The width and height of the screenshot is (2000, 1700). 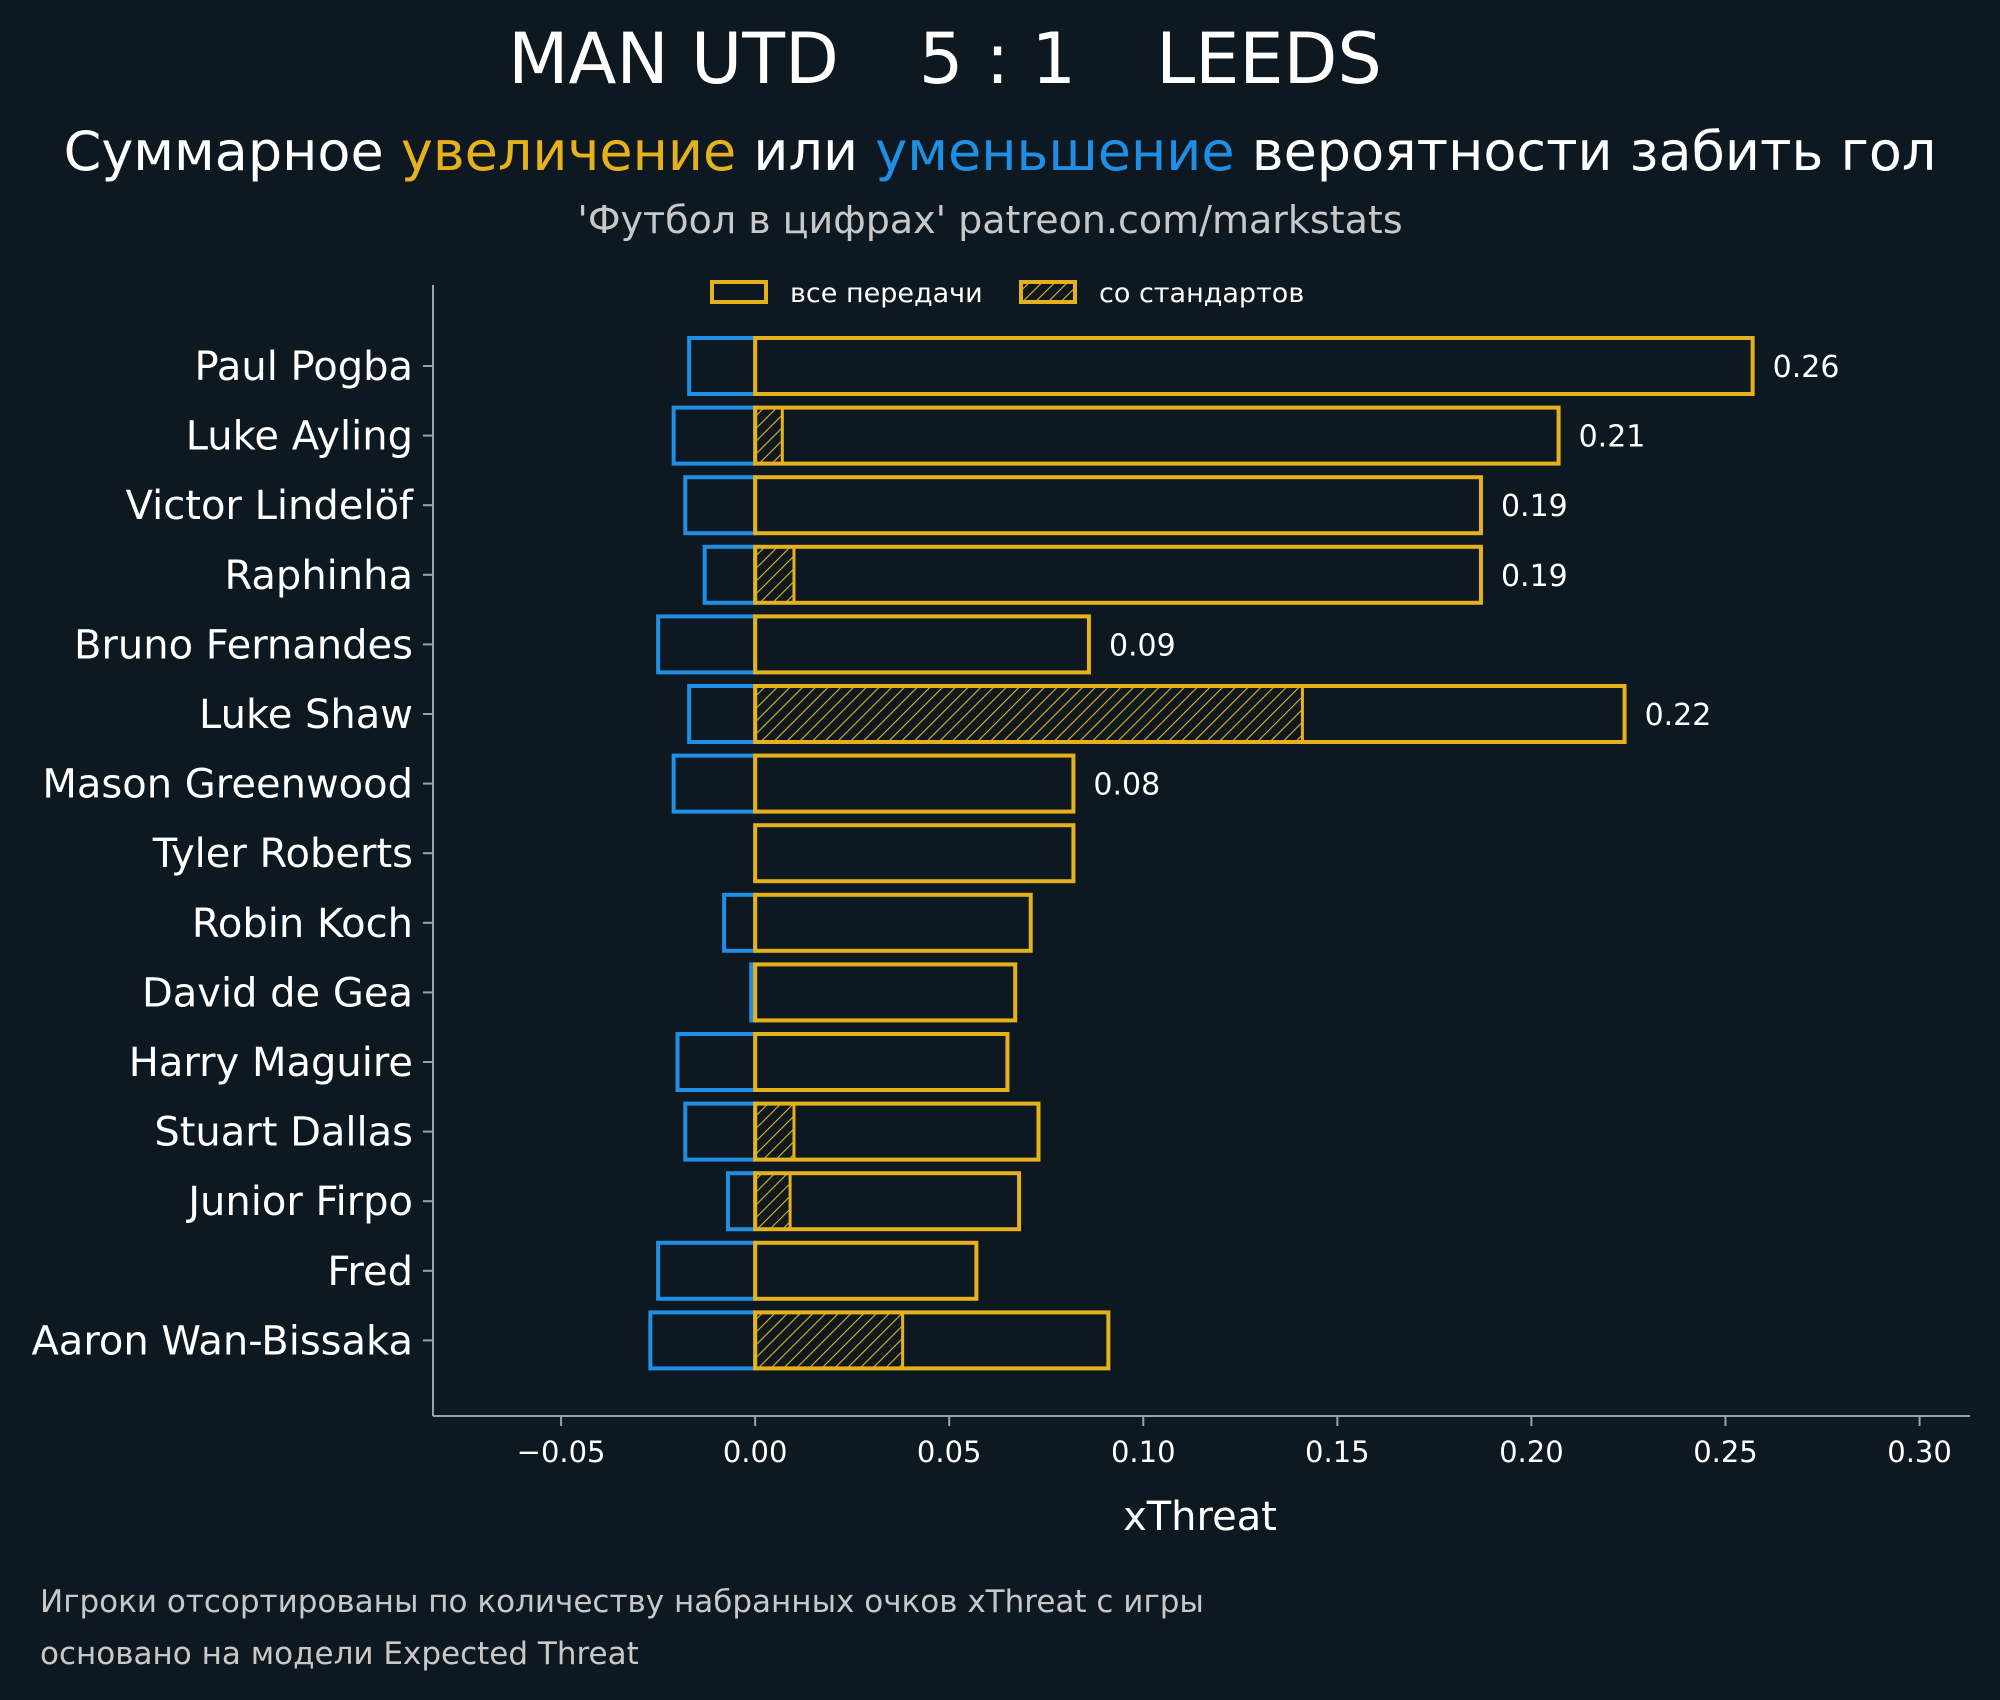 I want to click on away-team: LEEDS, so click(x=1269, y=59).